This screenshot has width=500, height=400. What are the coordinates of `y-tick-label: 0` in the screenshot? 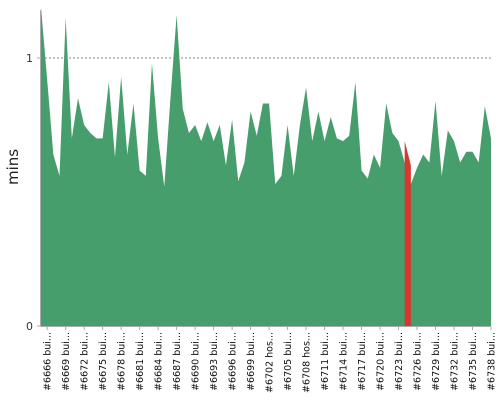 It's located at (29, 326).